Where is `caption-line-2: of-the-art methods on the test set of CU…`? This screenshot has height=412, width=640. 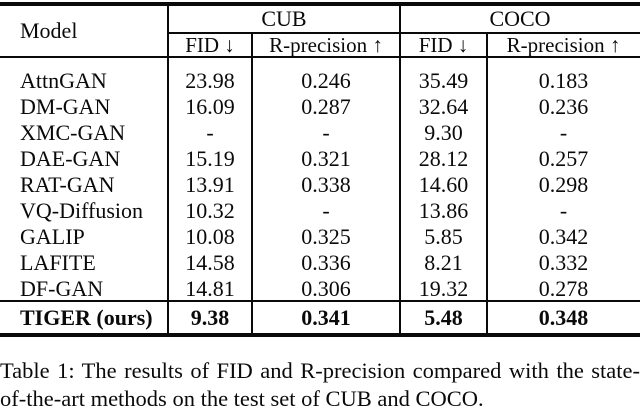 caption-line-2: of-the-art methods on the test set of CU… is located at coordinates (320, 398).